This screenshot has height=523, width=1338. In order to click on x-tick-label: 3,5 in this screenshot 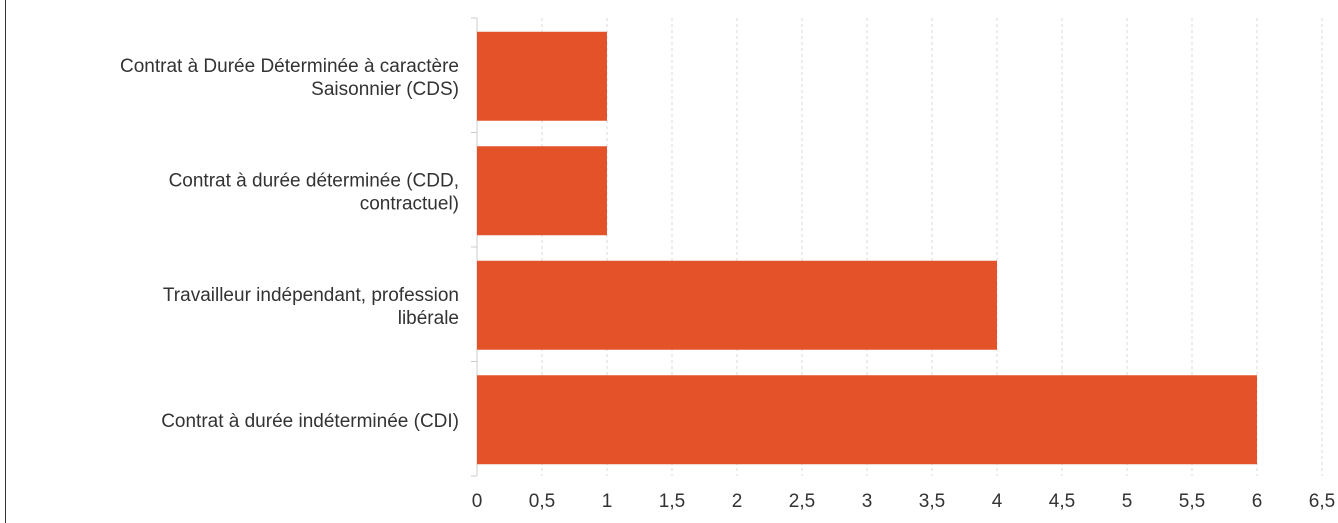, I will do `click(932, 501)`.